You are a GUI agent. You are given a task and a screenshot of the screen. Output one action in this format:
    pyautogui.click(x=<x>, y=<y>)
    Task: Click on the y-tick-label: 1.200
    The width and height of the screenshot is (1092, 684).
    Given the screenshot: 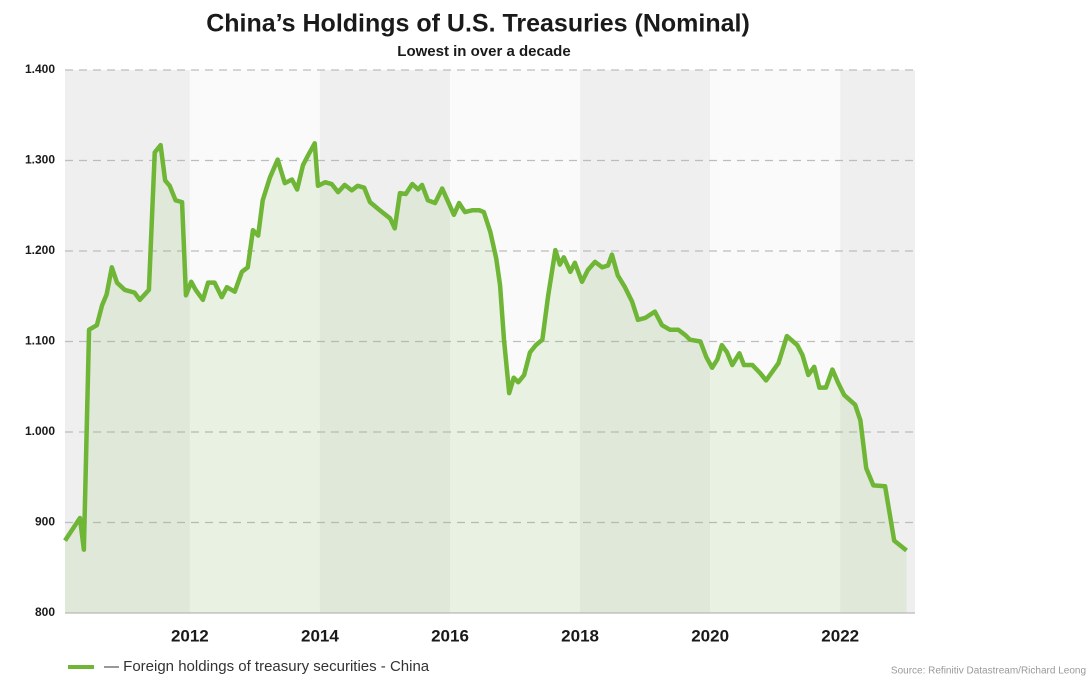 What is the action you would take?
    pyautogui.click(x=40, y=250)
    